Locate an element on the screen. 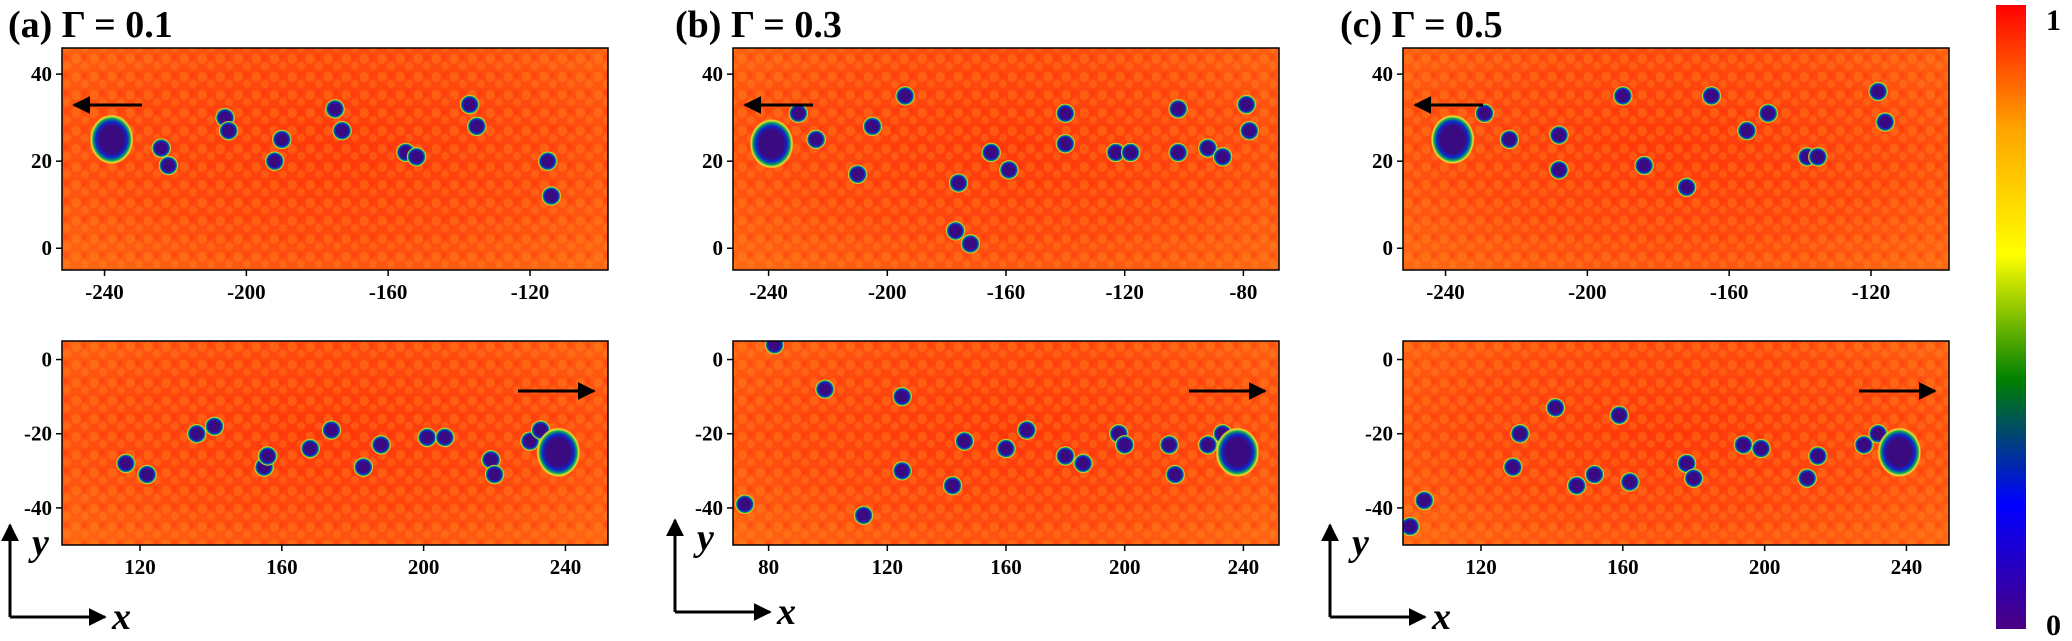 This screenshot has width=2072, height=641. axis-direction-legend-a: yx is located at coordinates (65, 580).